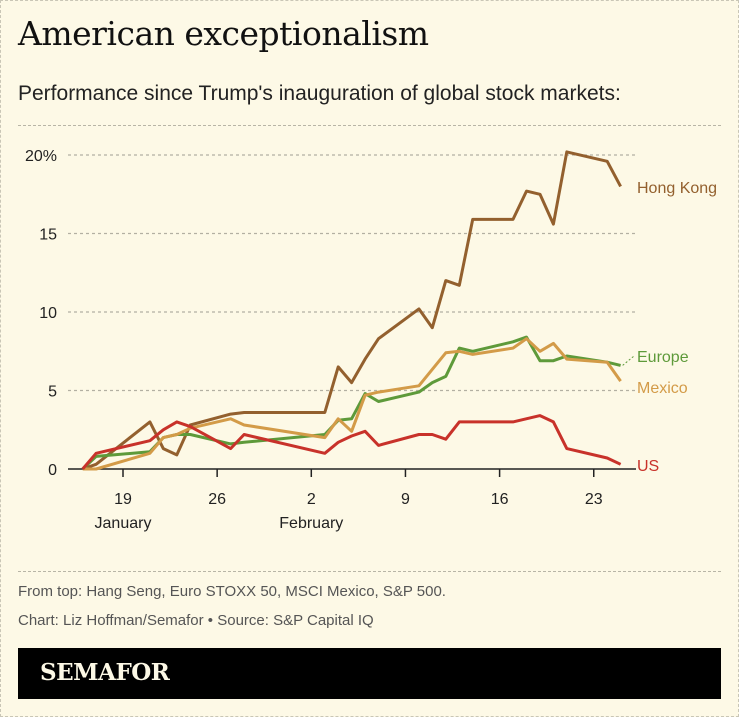 The height and width of the screenshot is (717, 739). I want to click on series-line-mexico, so click(352, 404).